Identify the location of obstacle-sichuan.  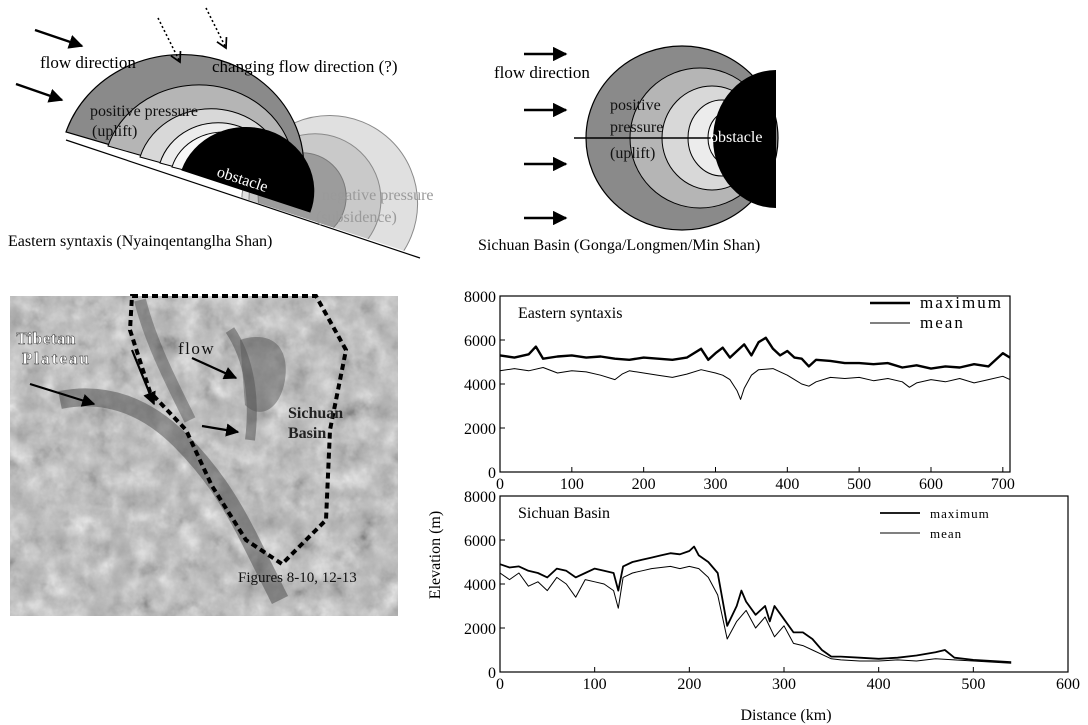
(744, 139).